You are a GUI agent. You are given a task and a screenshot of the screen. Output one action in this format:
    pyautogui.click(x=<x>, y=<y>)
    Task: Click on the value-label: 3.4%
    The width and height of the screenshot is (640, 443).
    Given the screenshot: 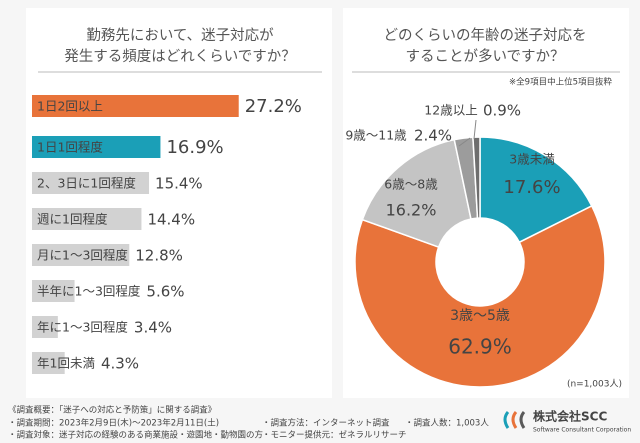 What is the action you would take?
    pyautogui.click(x=153, y=328)
    